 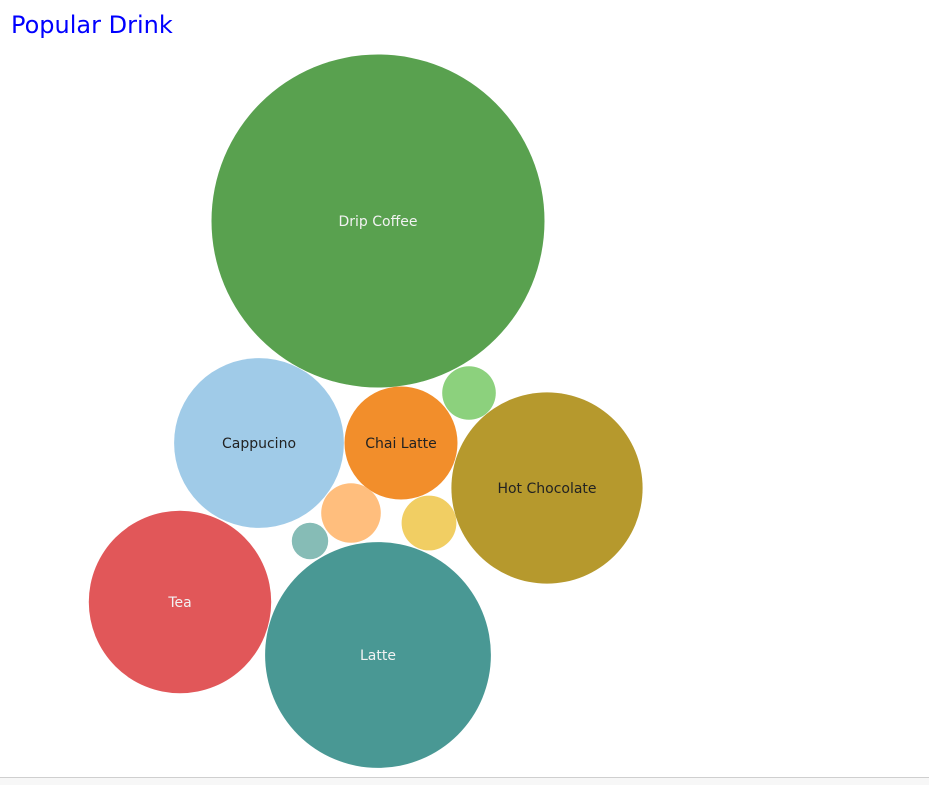 I want to click on bubble-label-drip-coffee: Drip Coffee, so click(x=378, y=222).